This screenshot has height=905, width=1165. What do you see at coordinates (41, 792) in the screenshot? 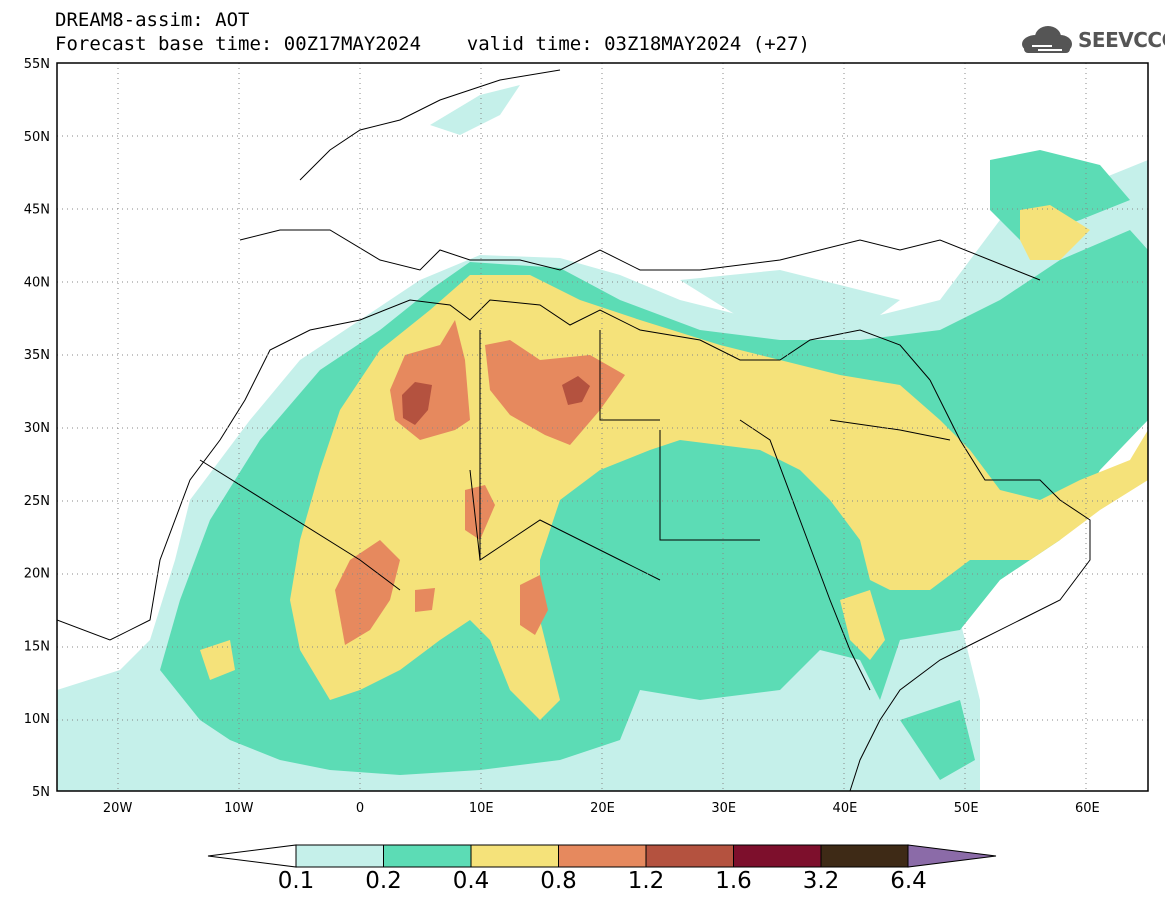
I see `lat-label: 5N` at bounding box center [41, 792].